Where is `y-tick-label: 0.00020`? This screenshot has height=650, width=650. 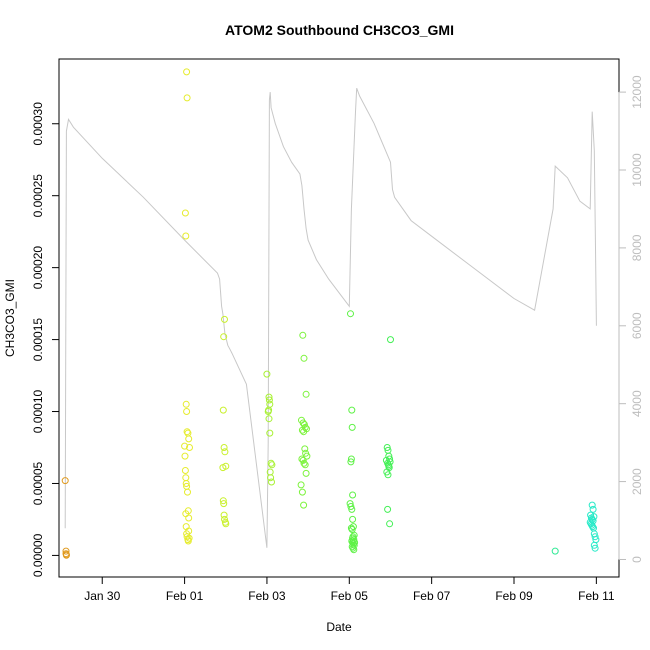
y-tick-label: 0.00020 is located at coordinates (38, 268).